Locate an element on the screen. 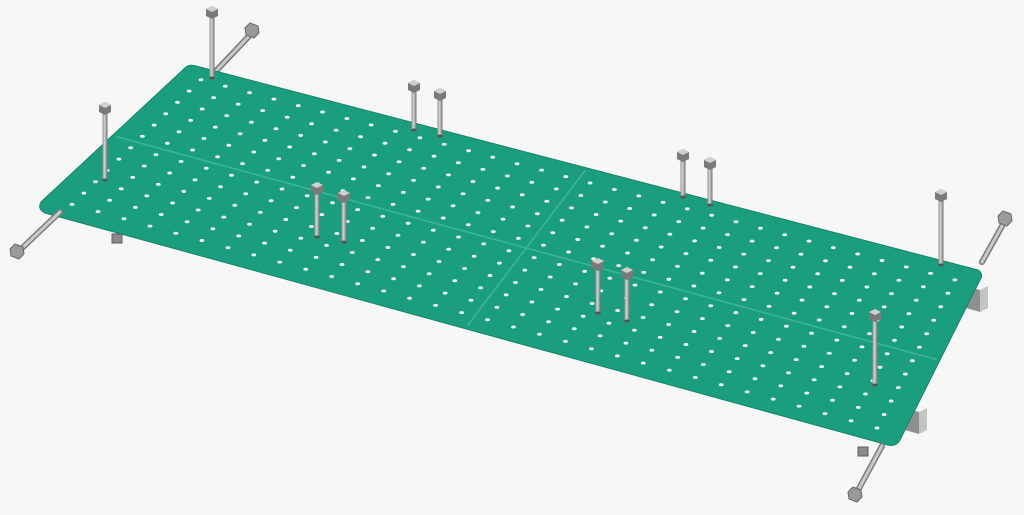 The width and height of the screenshot is (1024, 515). rod-nut is located at coordinates (252, 30).